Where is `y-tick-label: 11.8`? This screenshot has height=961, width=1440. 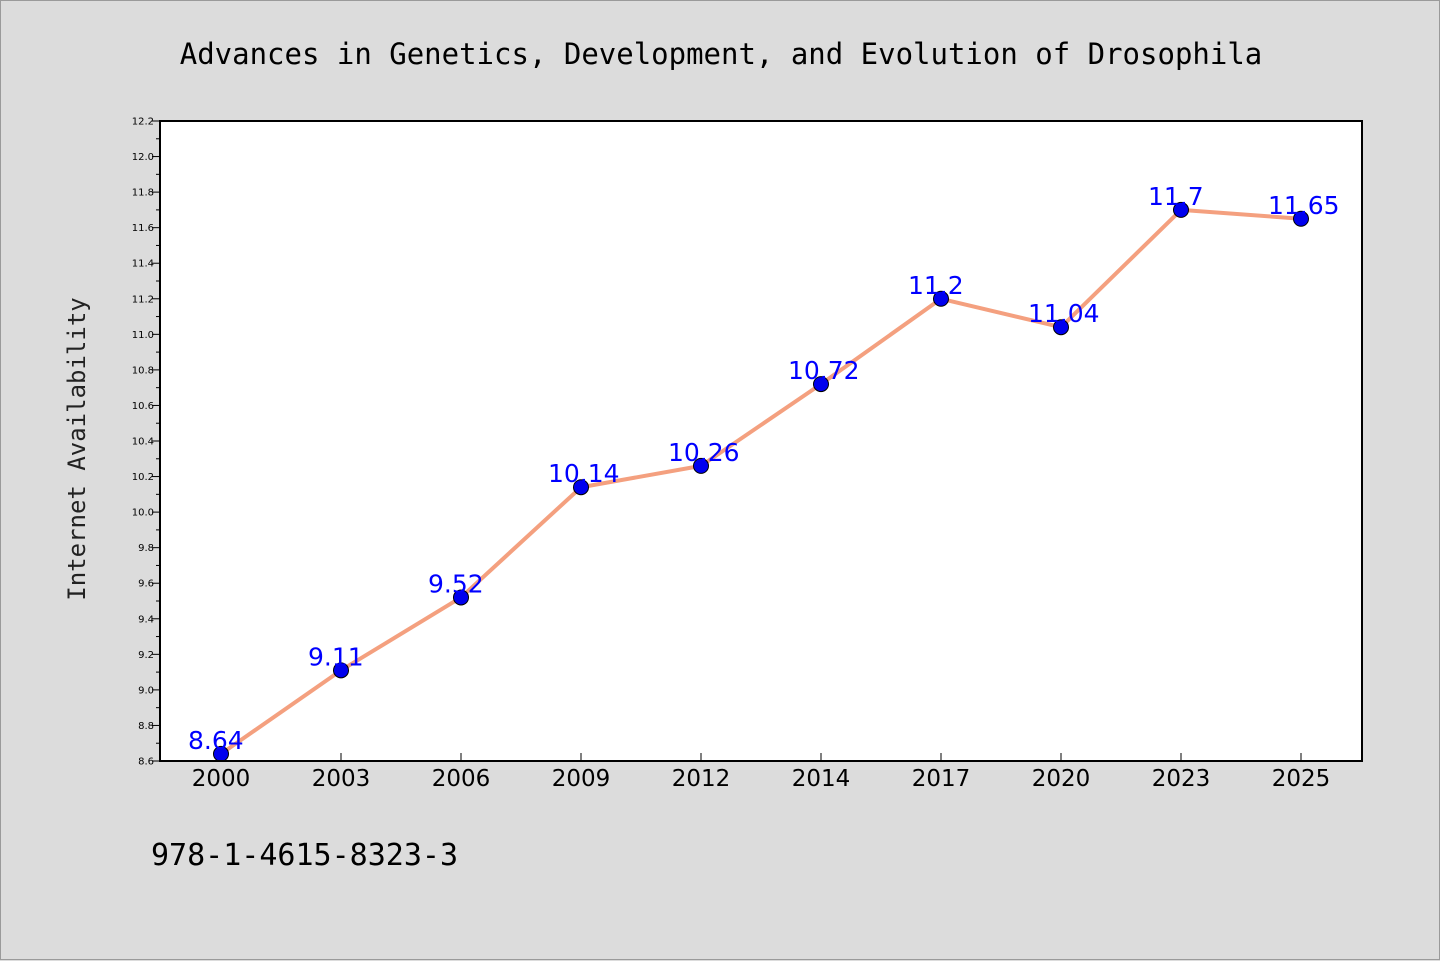 y-tick-label: 11.8 is located at coordinates (143, 193).